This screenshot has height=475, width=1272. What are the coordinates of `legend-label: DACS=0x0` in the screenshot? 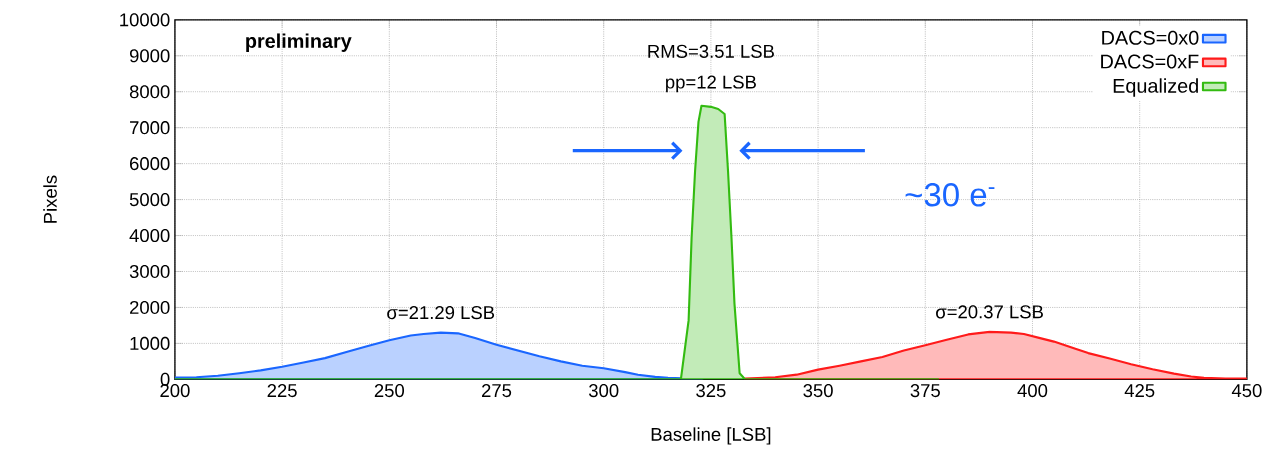 It's located at (1150, 38).